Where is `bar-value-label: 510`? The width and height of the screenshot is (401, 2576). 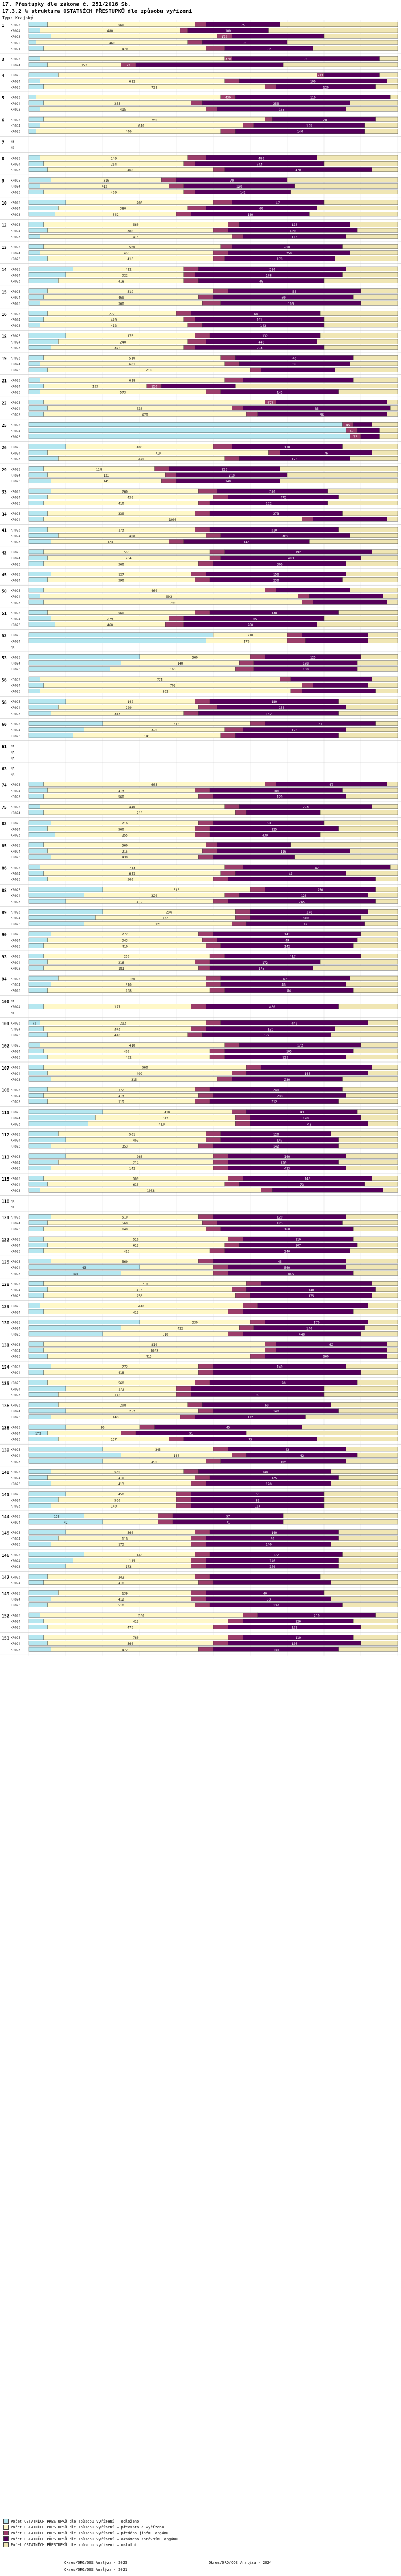
bar-value-label: 510 is located at coordinates (136, 1240).